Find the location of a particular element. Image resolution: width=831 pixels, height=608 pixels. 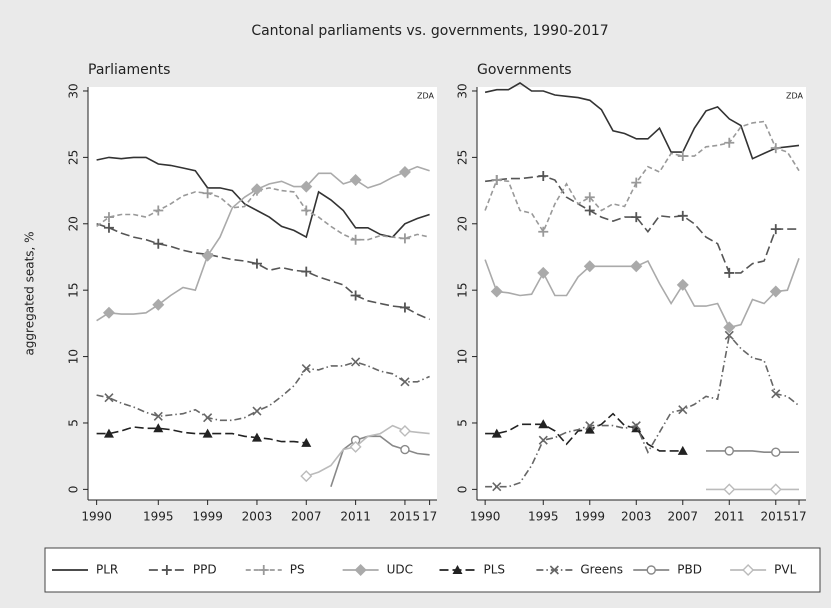

legend-label: PS is located at coordinates (297, 570).